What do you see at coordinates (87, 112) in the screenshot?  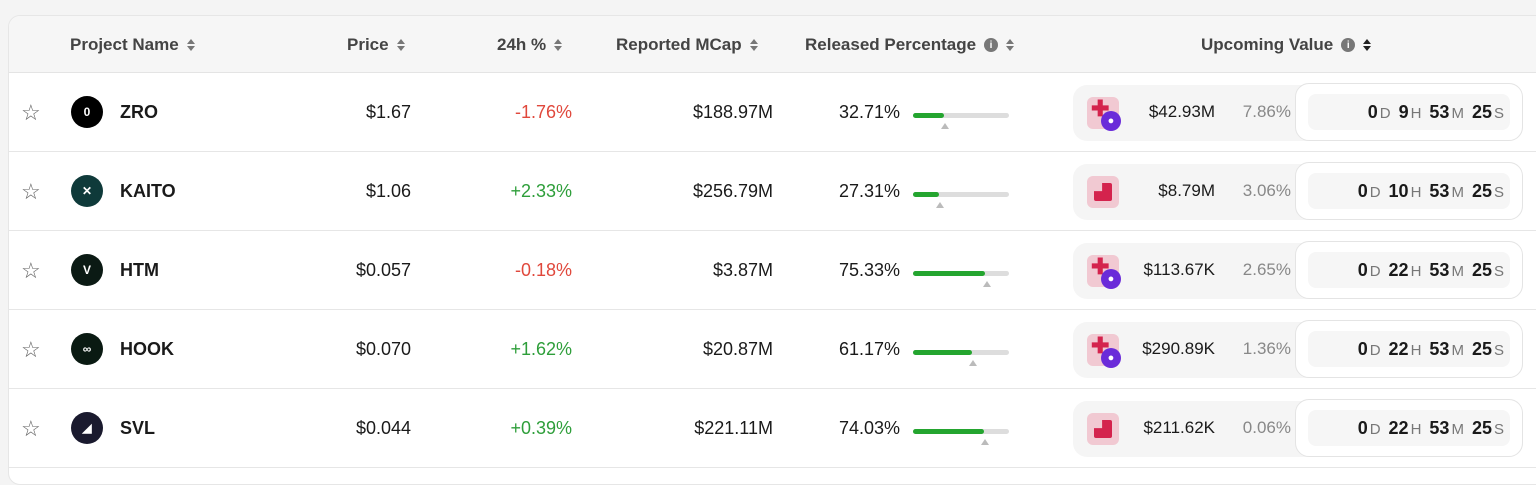 I see `token-logo: 0` at bounding box center [87, 112].